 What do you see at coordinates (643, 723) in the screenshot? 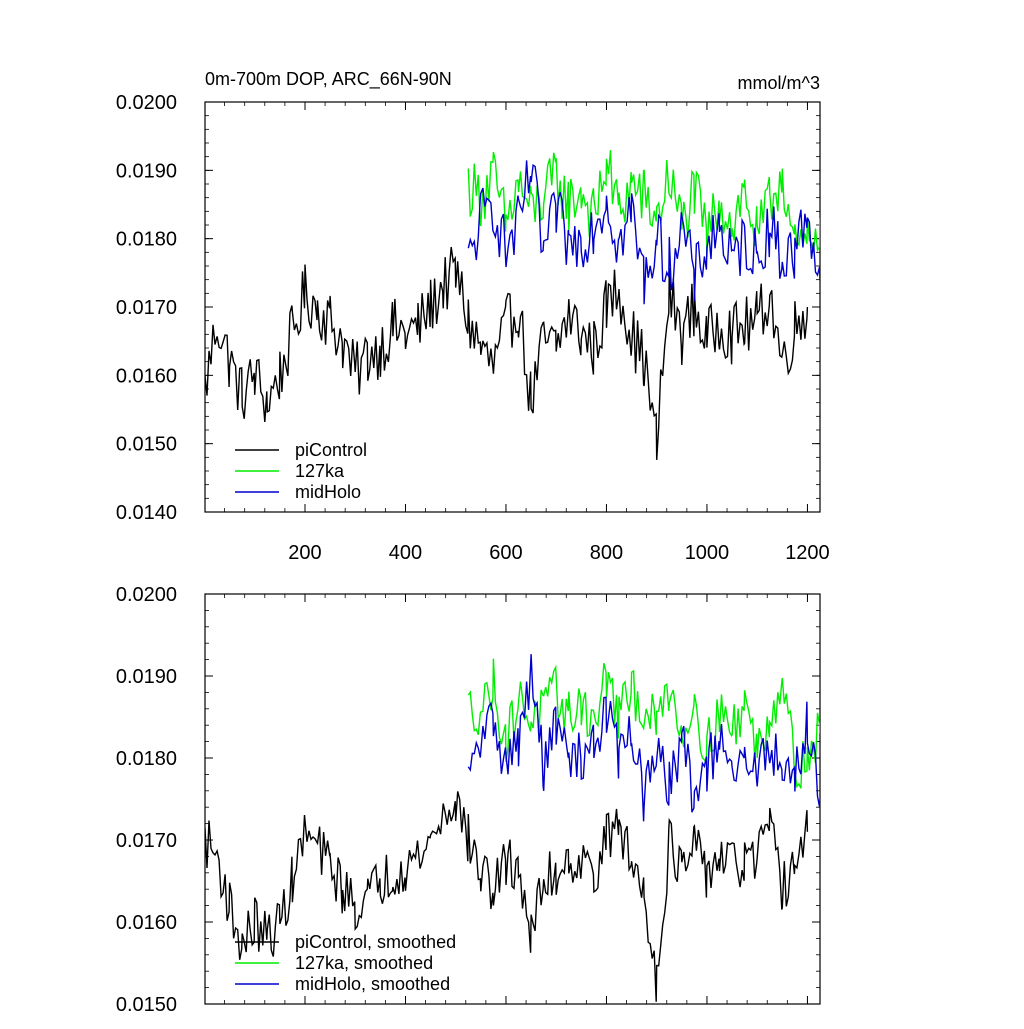
I see `series-line-127ka-smoothed` at bounding box center [643, 723].